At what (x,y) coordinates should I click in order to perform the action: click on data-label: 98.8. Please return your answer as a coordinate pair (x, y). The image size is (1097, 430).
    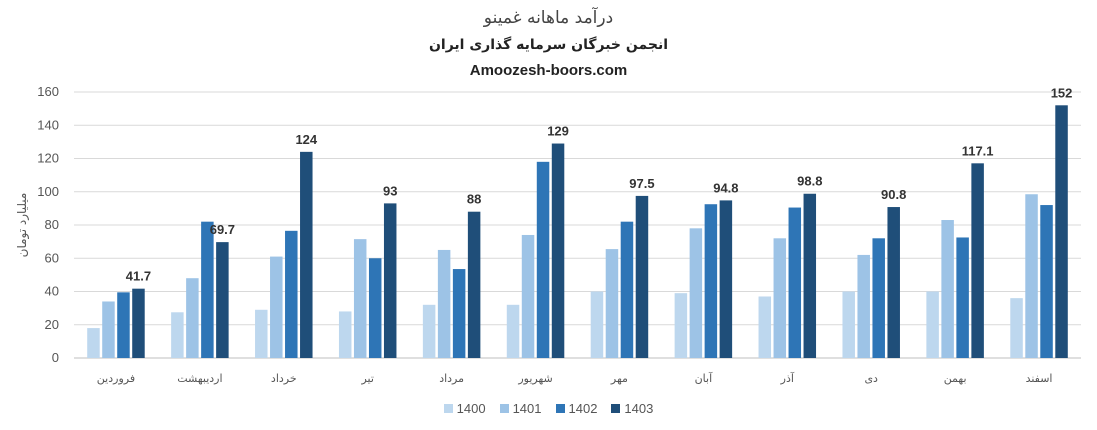
    Looking at the image, I should click on (809, 181).